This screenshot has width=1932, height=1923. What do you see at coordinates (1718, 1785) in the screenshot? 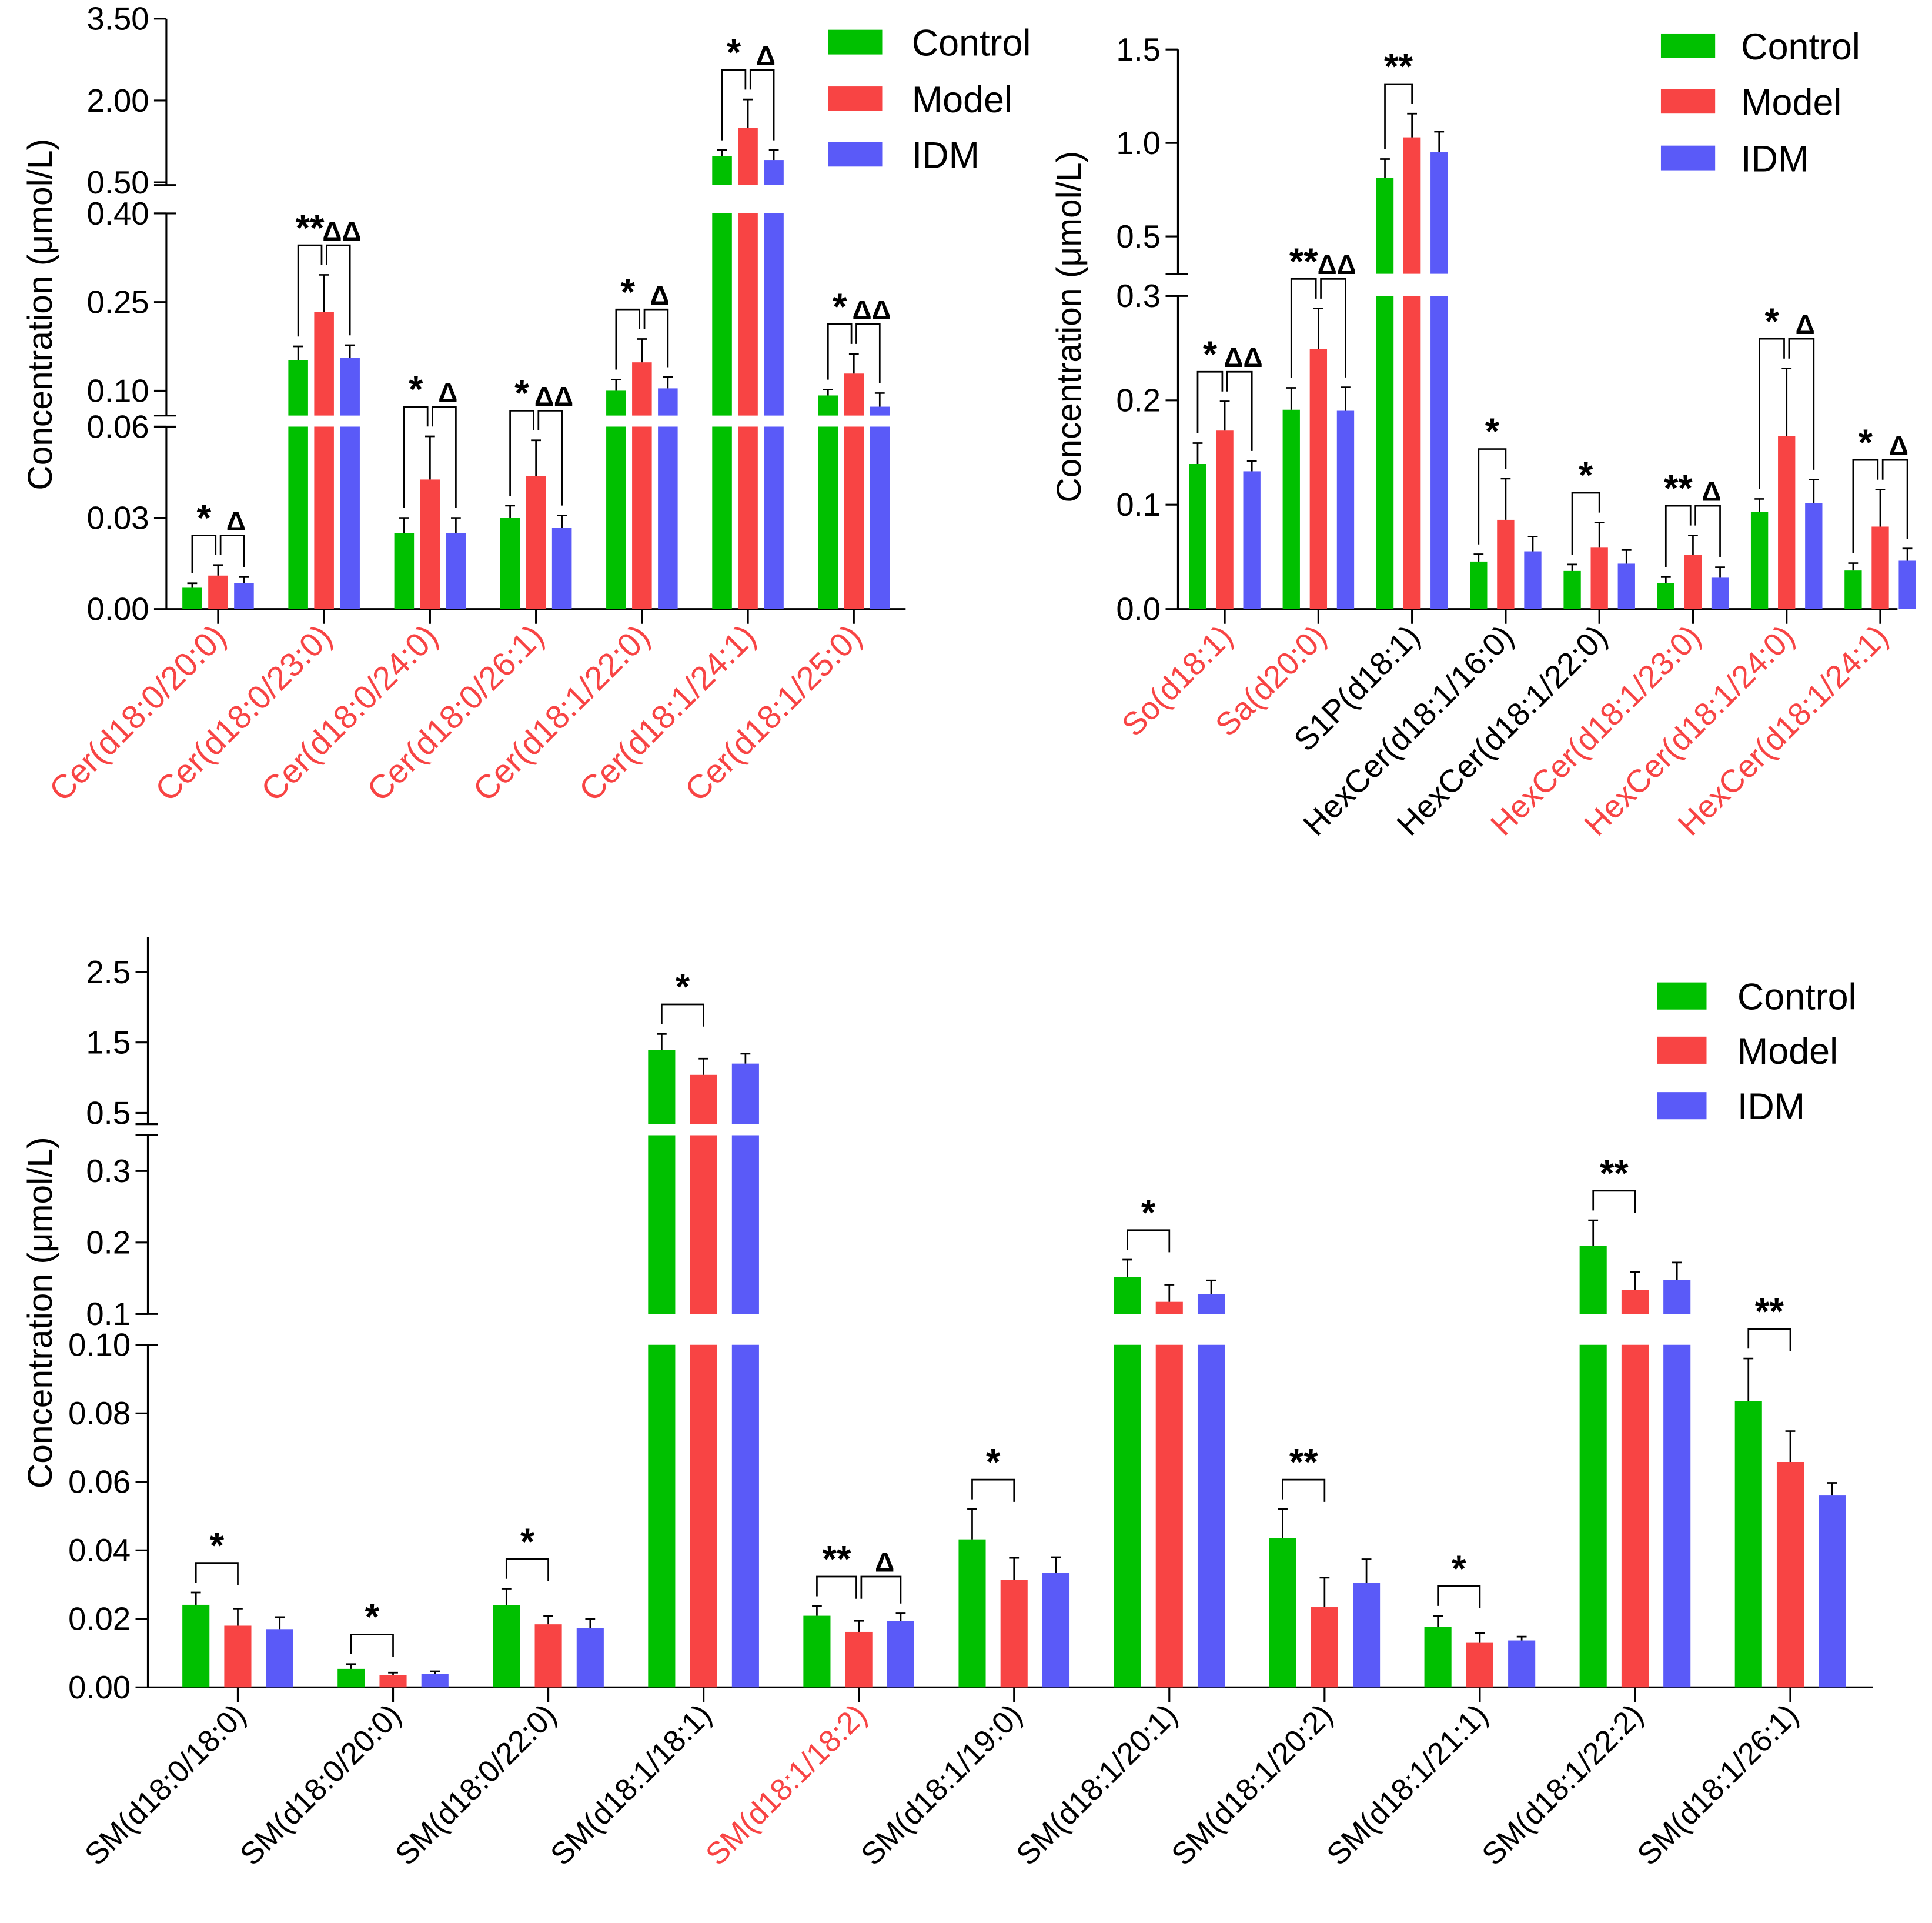
I see `x-category-label: SM(d18:1/26:1)` at bounding box center [1718, 1785].